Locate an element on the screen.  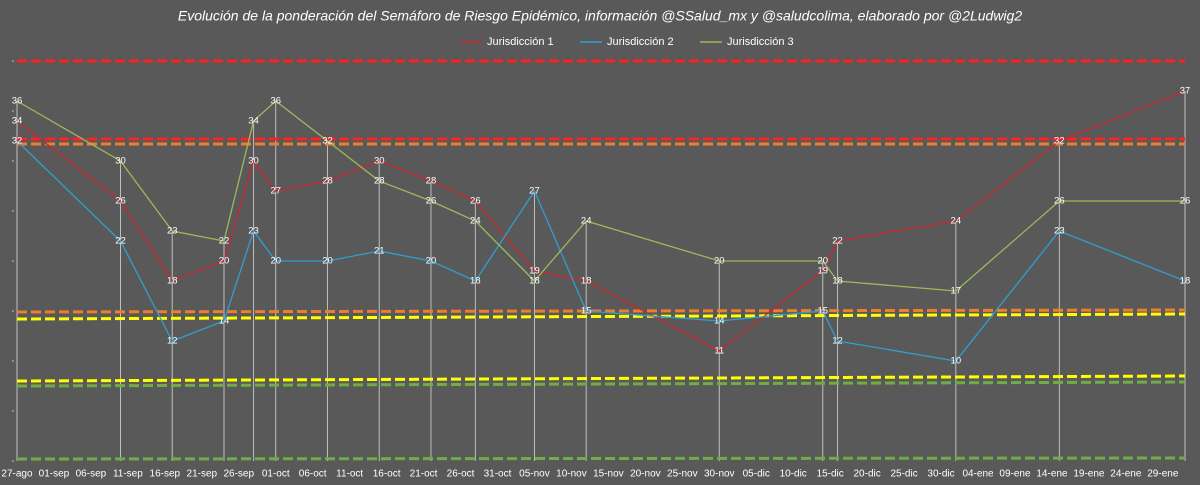
x-tick-label: 31-oct is located at coordinates (498, 474).